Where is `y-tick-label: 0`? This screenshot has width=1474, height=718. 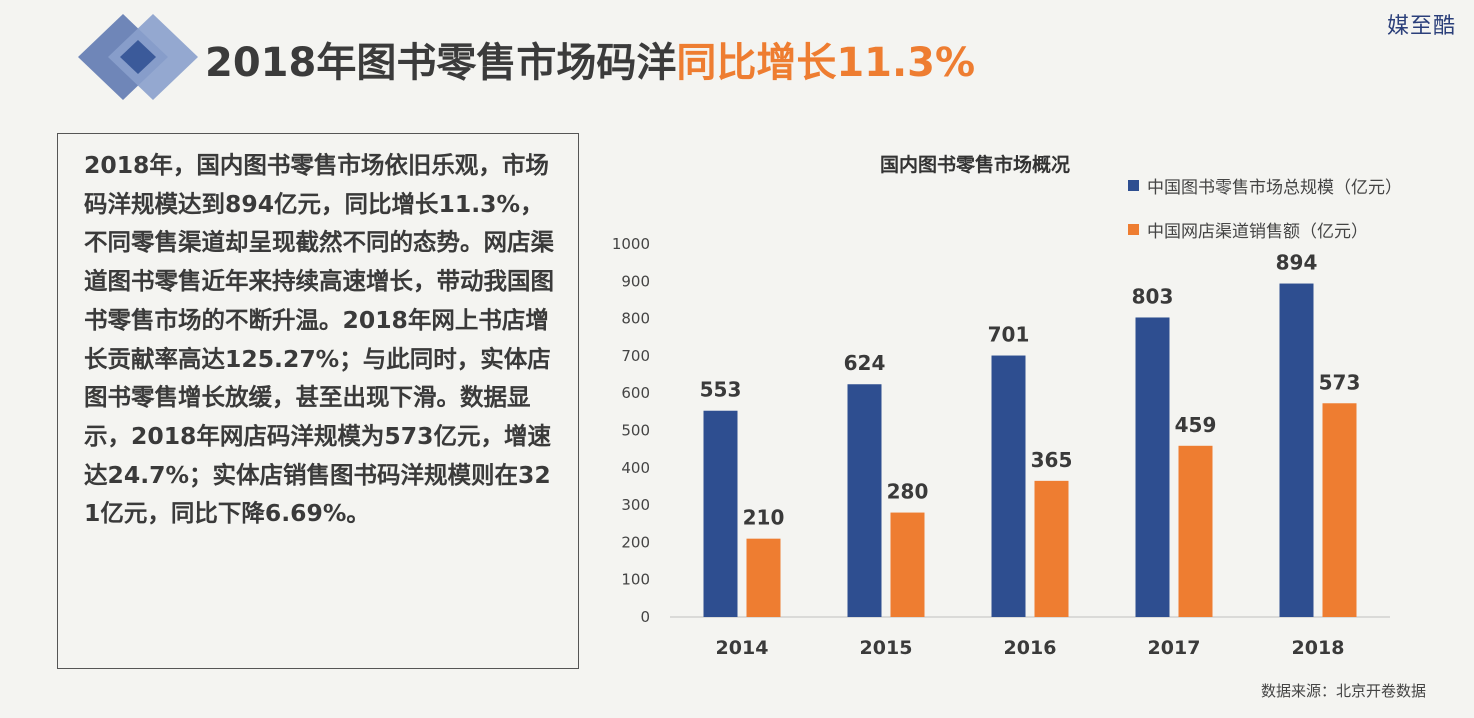
y-tick-label: 0 is located at coordinates (645, 617).